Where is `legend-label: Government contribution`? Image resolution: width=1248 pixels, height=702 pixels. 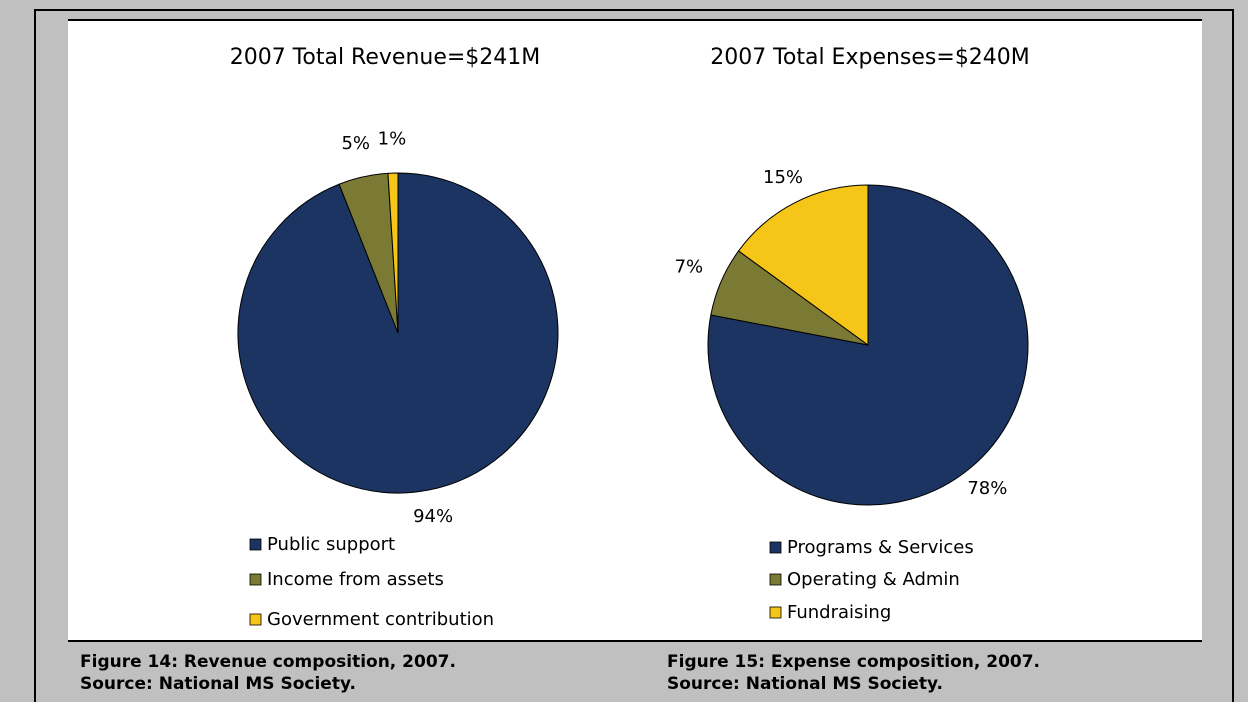
legend-label: Government contribution is located at coordinates (380, 619).